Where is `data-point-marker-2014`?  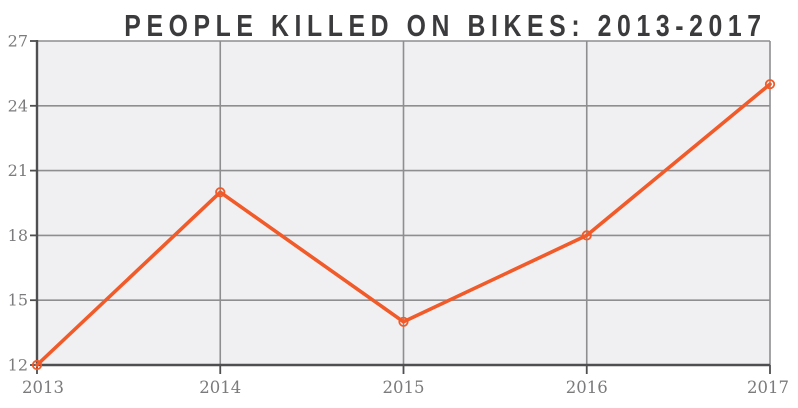
data-point-marker-2014 is located at coordinates (220, 192).